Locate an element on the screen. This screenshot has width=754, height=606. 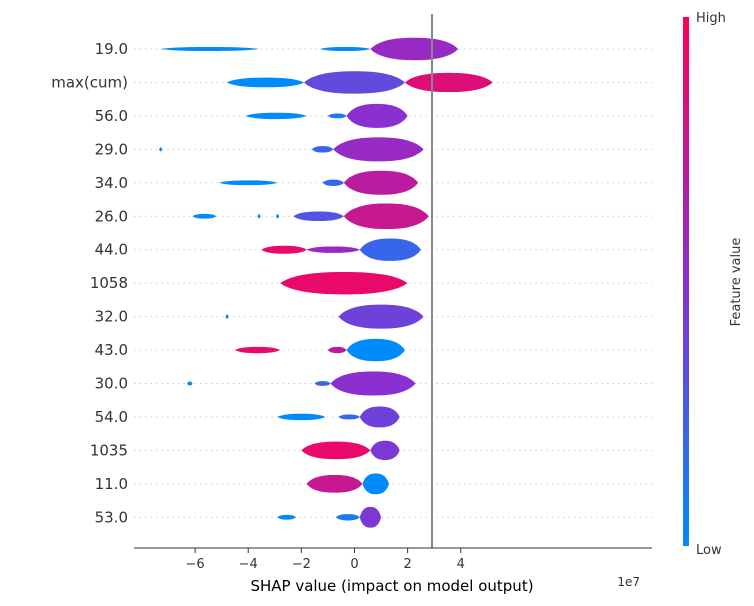
feature-label: 56.0 is located at coordinates (111, 116).